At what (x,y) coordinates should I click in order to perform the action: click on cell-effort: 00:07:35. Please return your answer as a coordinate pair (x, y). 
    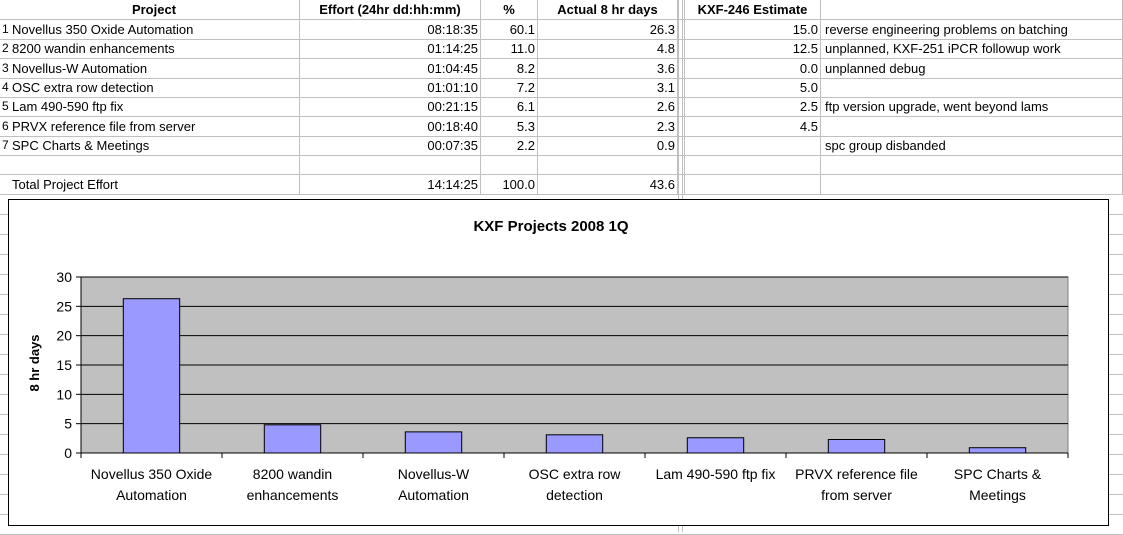
    Looking at the image, I should click on (390, 145).